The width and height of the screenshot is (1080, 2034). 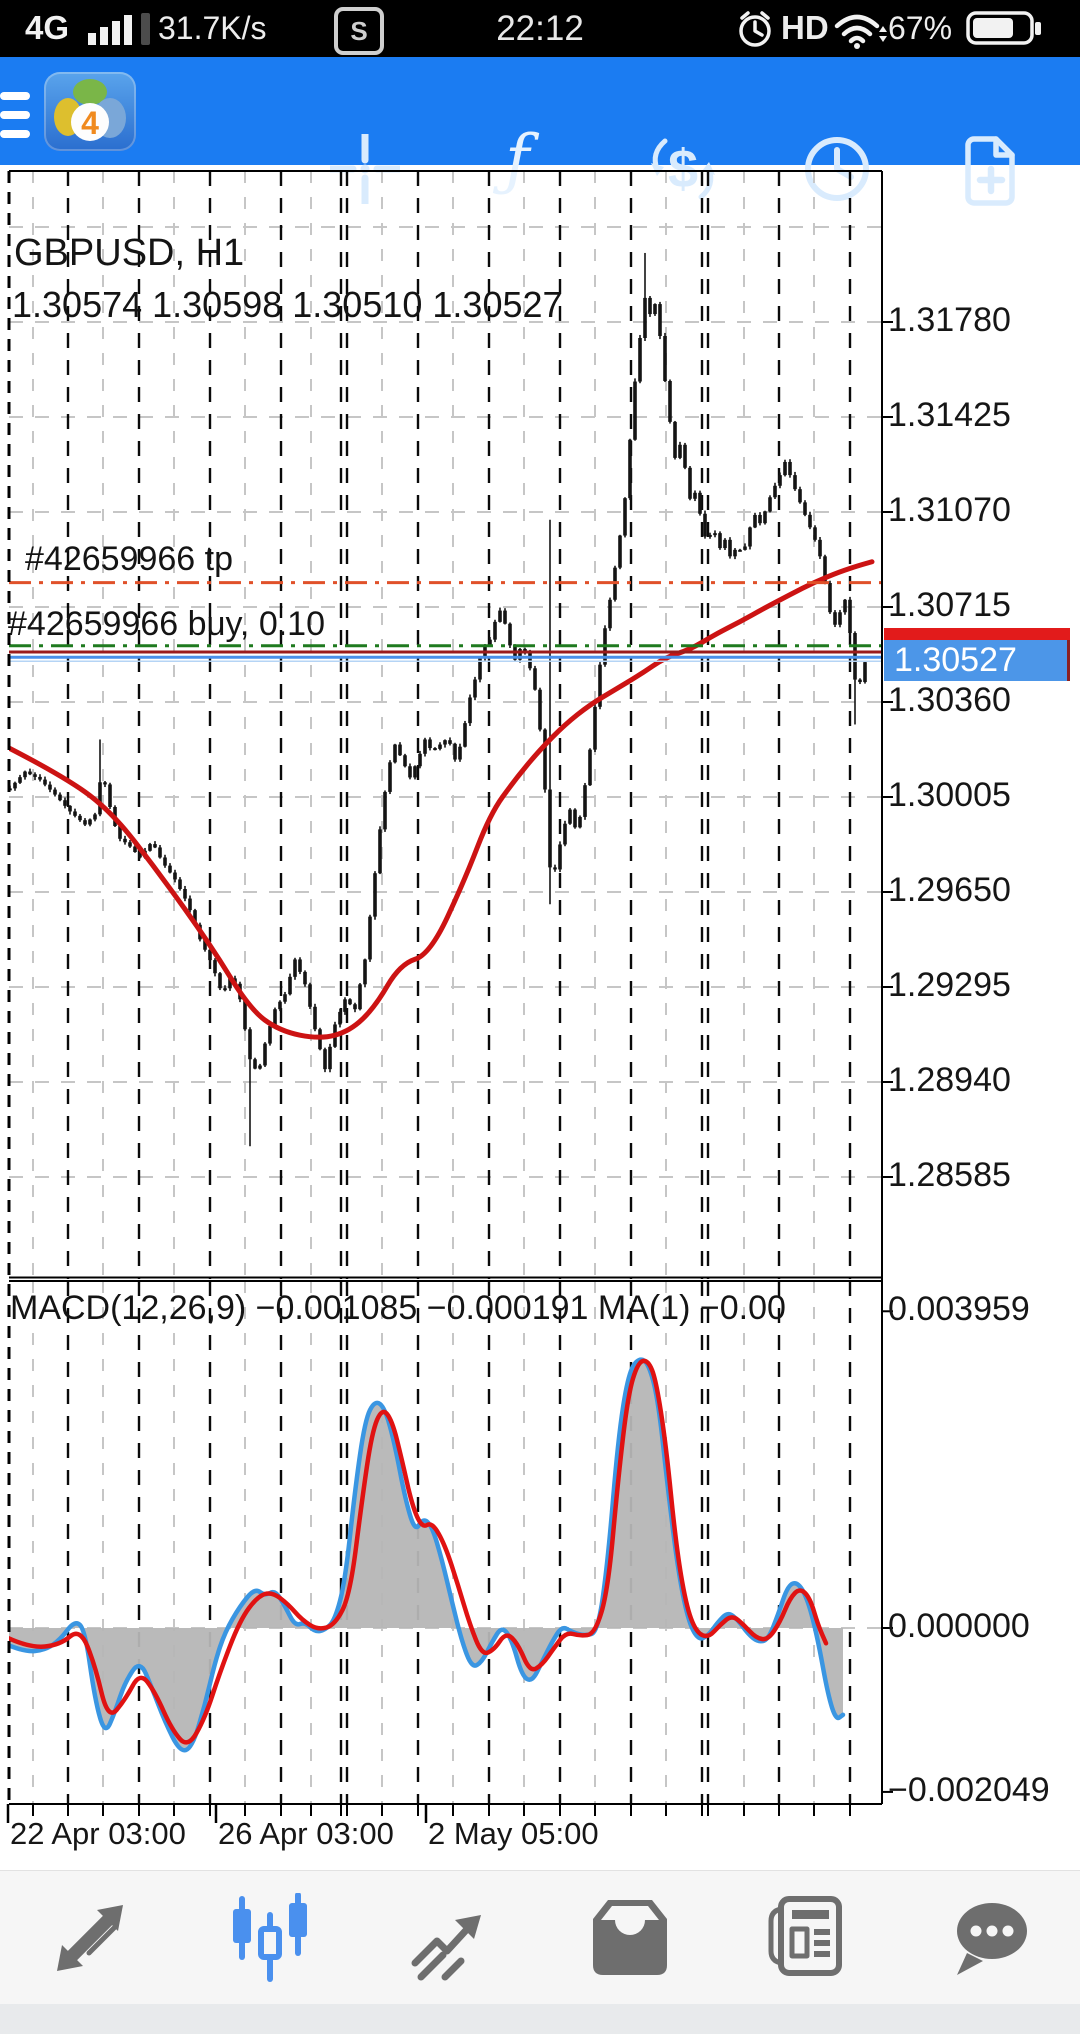 What do you see at coordinates (1003, 28) in the screenshot?
I see `battery-icon` at bounding box center [1003, 28].